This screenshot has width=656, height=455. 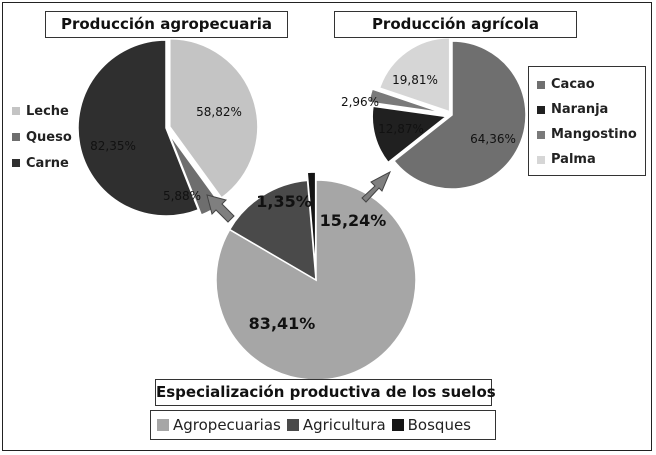 I want to click on data-label-agricultura: 15,24%, so click(x=353, y=220).